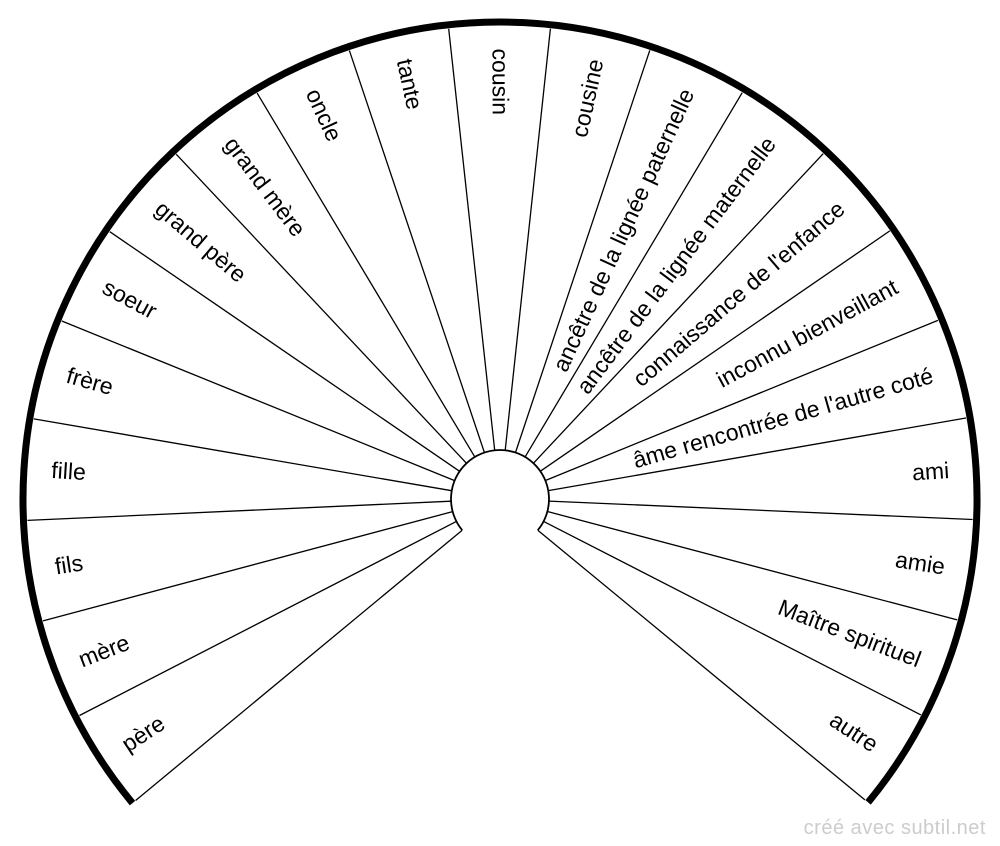 This screenshot has height=846, width=1000. Describe the element at coordinates (894, 828) in the screenshot. I see `watermark-text: créé avec subtil.net` at that location.